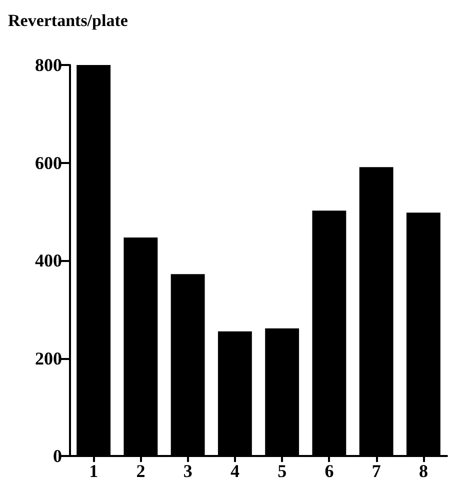 This screenshot has width=451, height=487. Describe the element at coordinates (187, 471) in the screenshot. I see `x-tick-label: 3` at that location.